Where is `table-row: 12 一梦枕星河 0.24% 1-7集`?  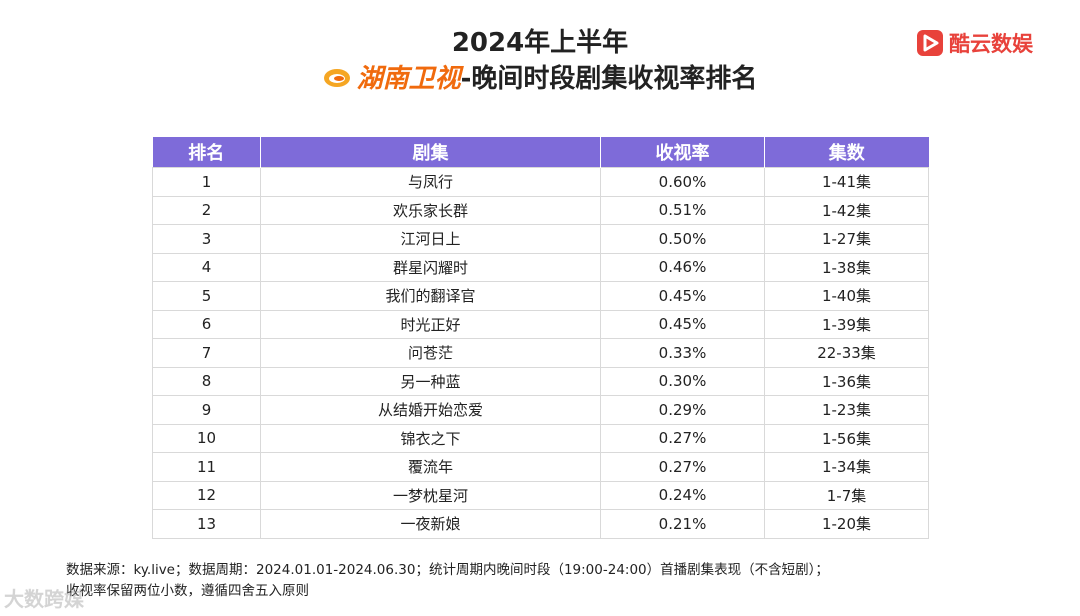 table-row: 12 一梦枕星河 0.24% 1-7集 is located at coordinates (540, 495).